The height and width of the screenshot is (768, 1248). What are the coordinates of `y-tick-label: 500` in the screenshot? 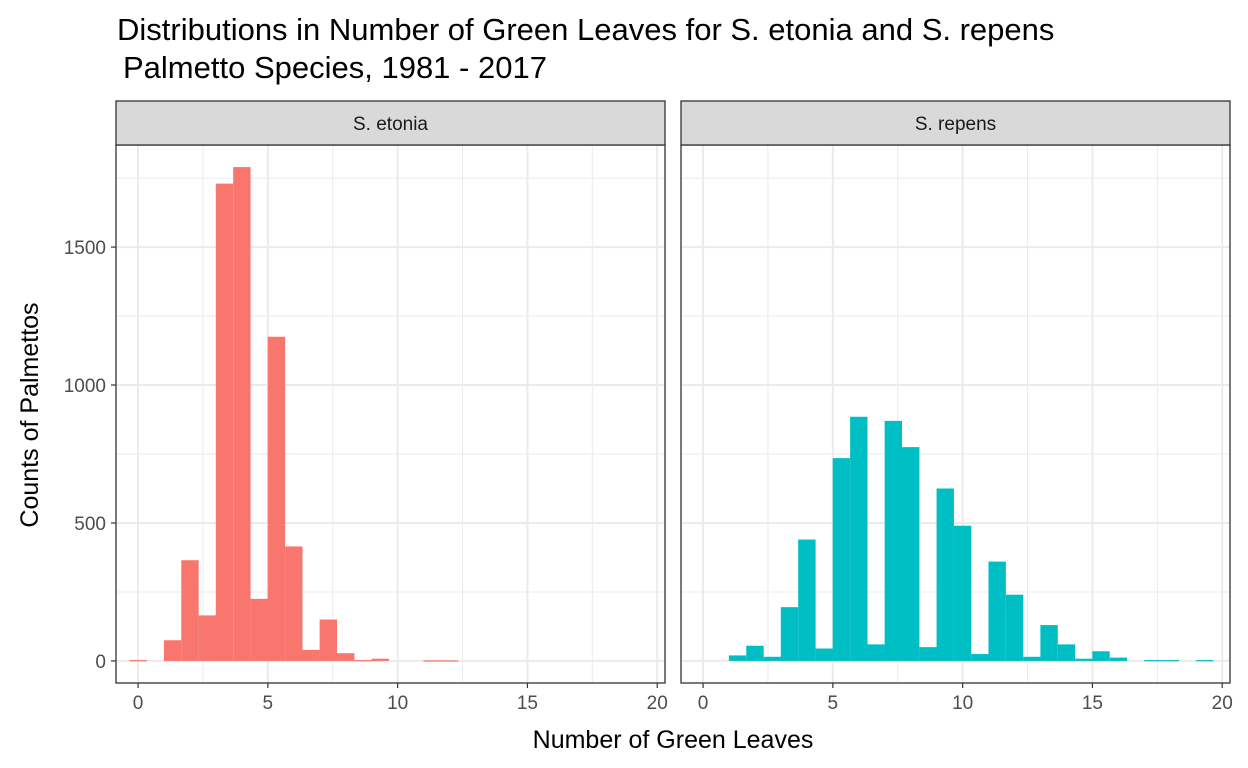 It's located at (90, 524).